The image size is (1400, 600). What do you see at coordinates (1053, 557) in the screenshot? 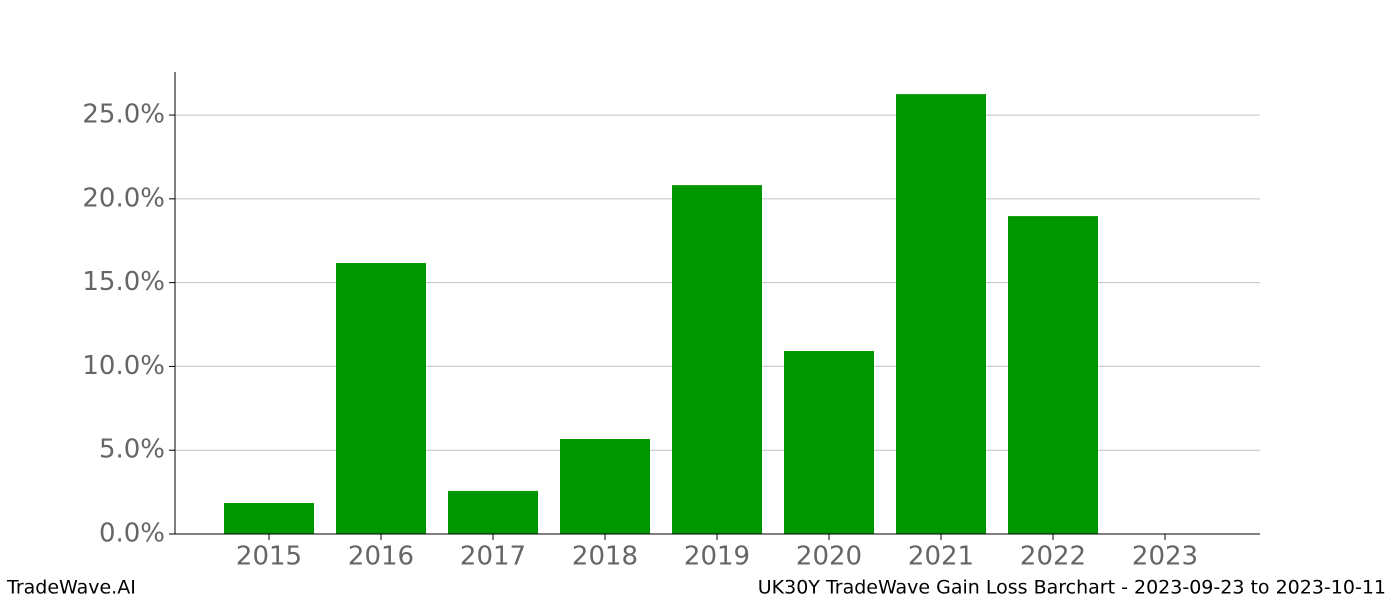
I see `x-tick-label: 2022` at bounding box center [1053, 557].